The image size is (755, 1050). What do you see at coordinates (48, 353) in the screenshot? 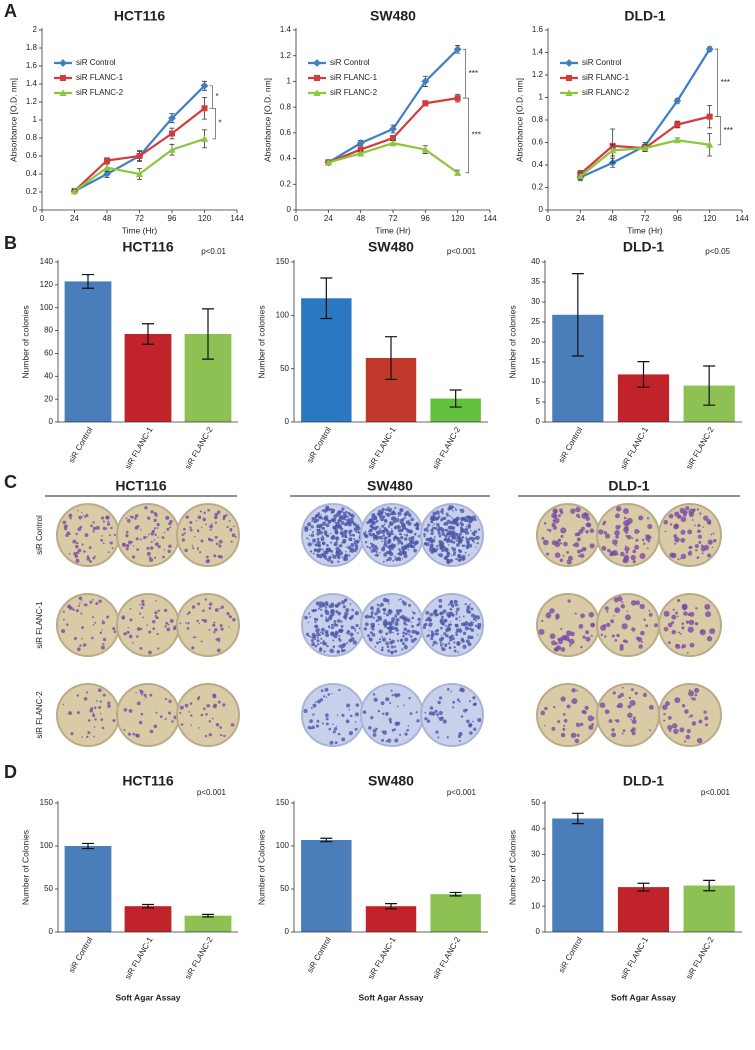
I see `y-tick-label: 60` at bounding box center [48, 353].